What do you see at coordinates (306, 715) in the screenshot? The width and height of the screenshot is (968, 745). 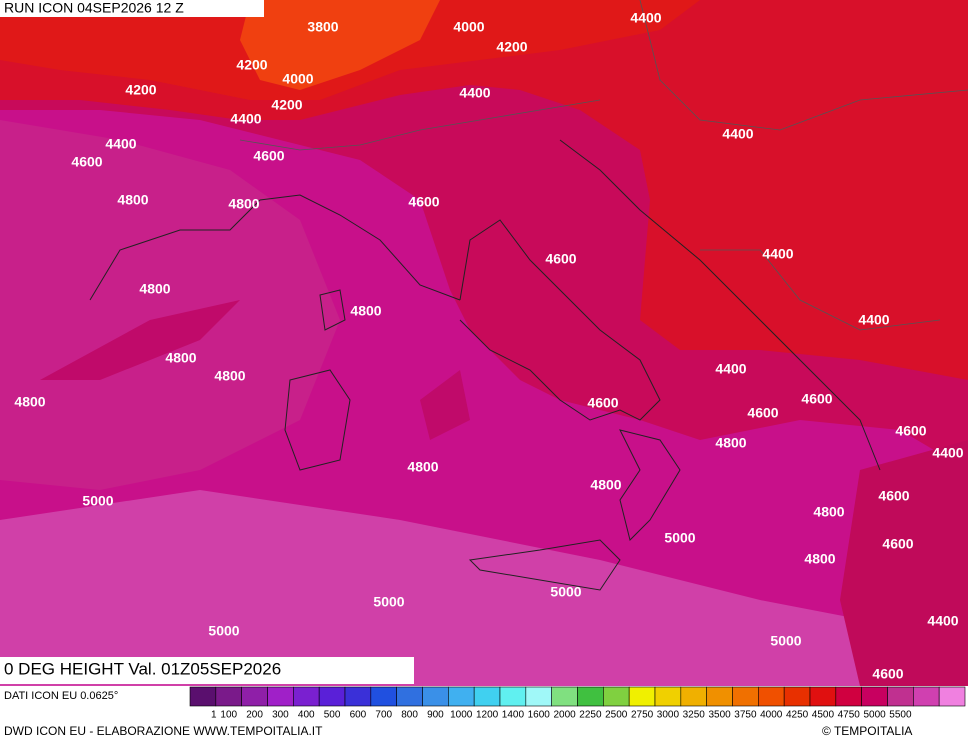 I see `legend-label: 400` at bounding box center [306, 715].